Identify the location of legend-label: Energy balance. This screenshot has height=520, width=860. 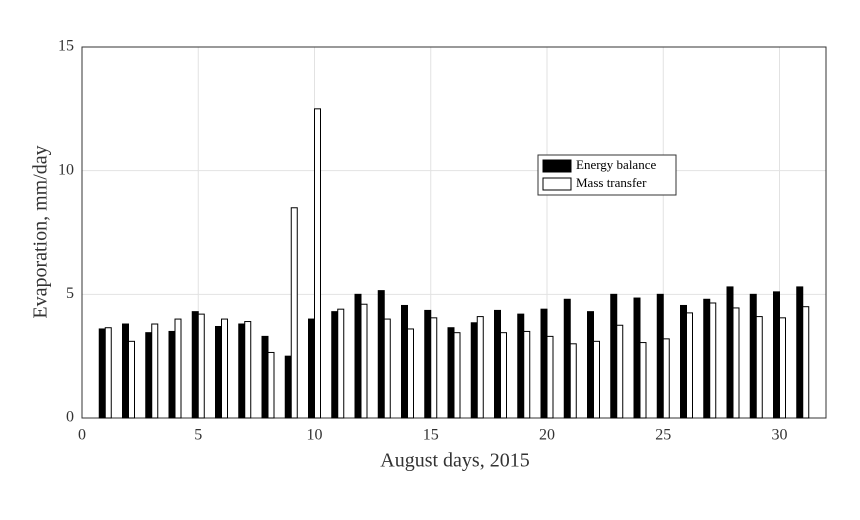
(616, 164).